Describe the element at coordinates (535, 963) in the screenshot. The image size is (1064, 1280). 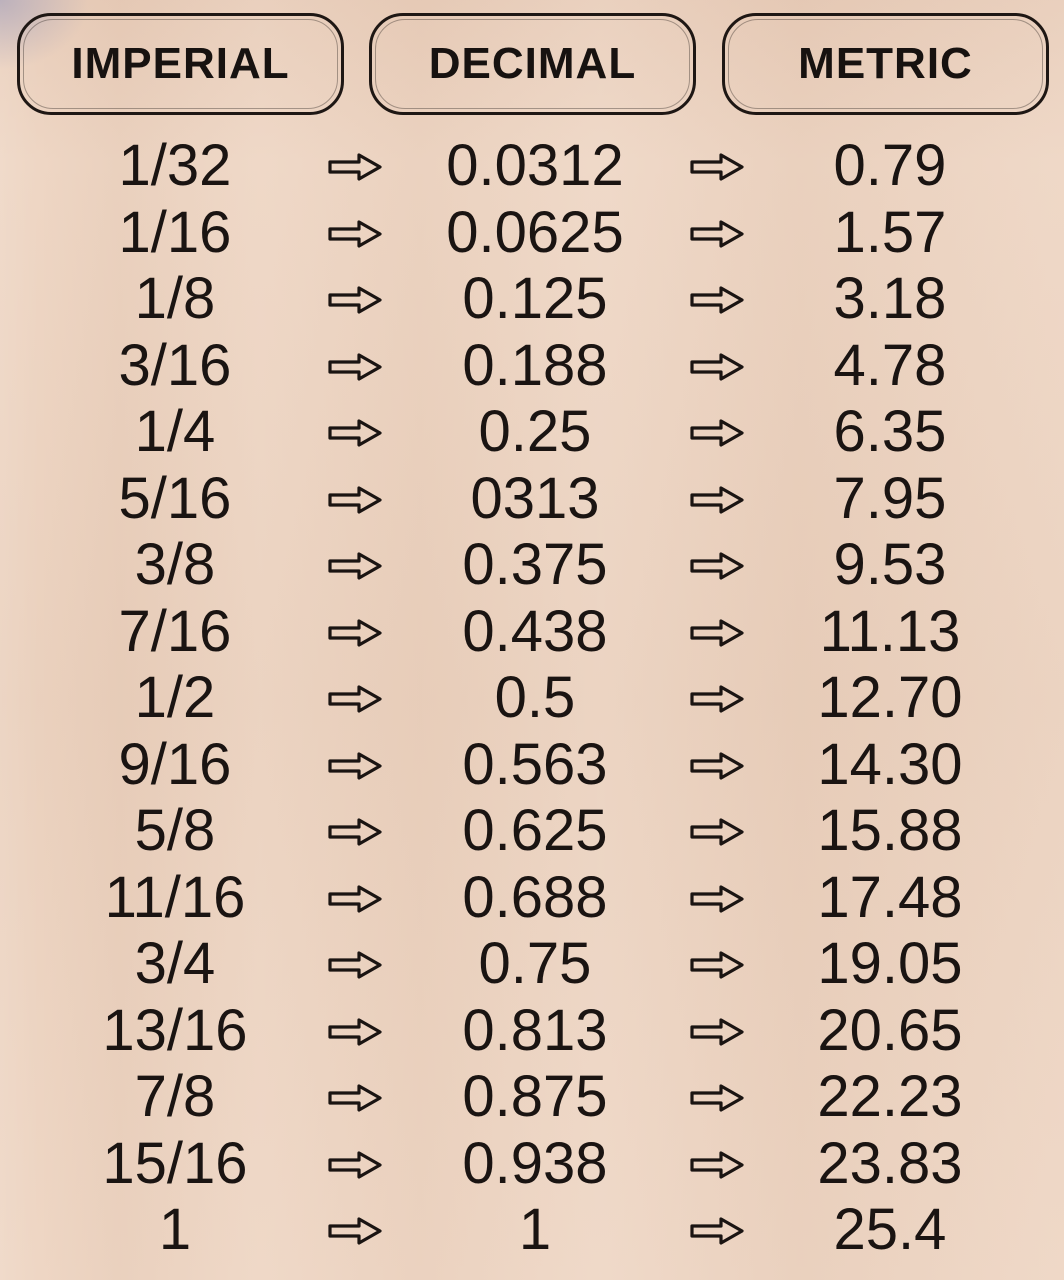
I see `decimal-value: 0.75` at that location.